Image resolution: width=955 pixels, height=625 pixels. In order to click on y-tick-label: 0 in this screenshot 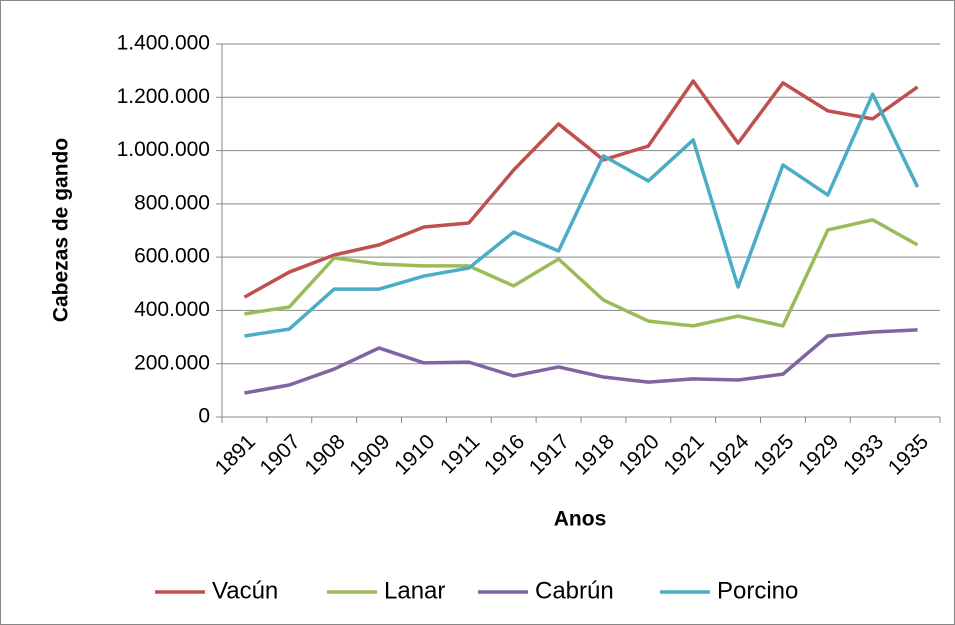, I will do `click(204, 416)`.